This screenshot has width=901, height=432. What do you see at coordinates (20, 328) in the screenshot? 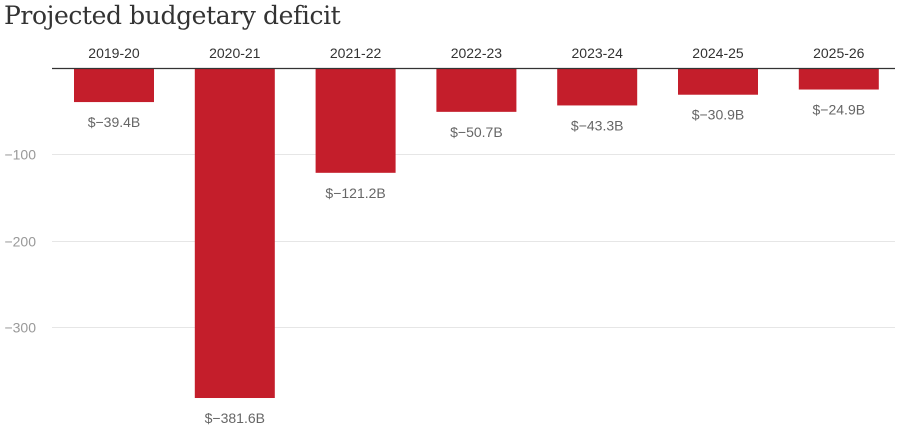
I see `y-tick-label: −300` at bounding box center [20, 328].